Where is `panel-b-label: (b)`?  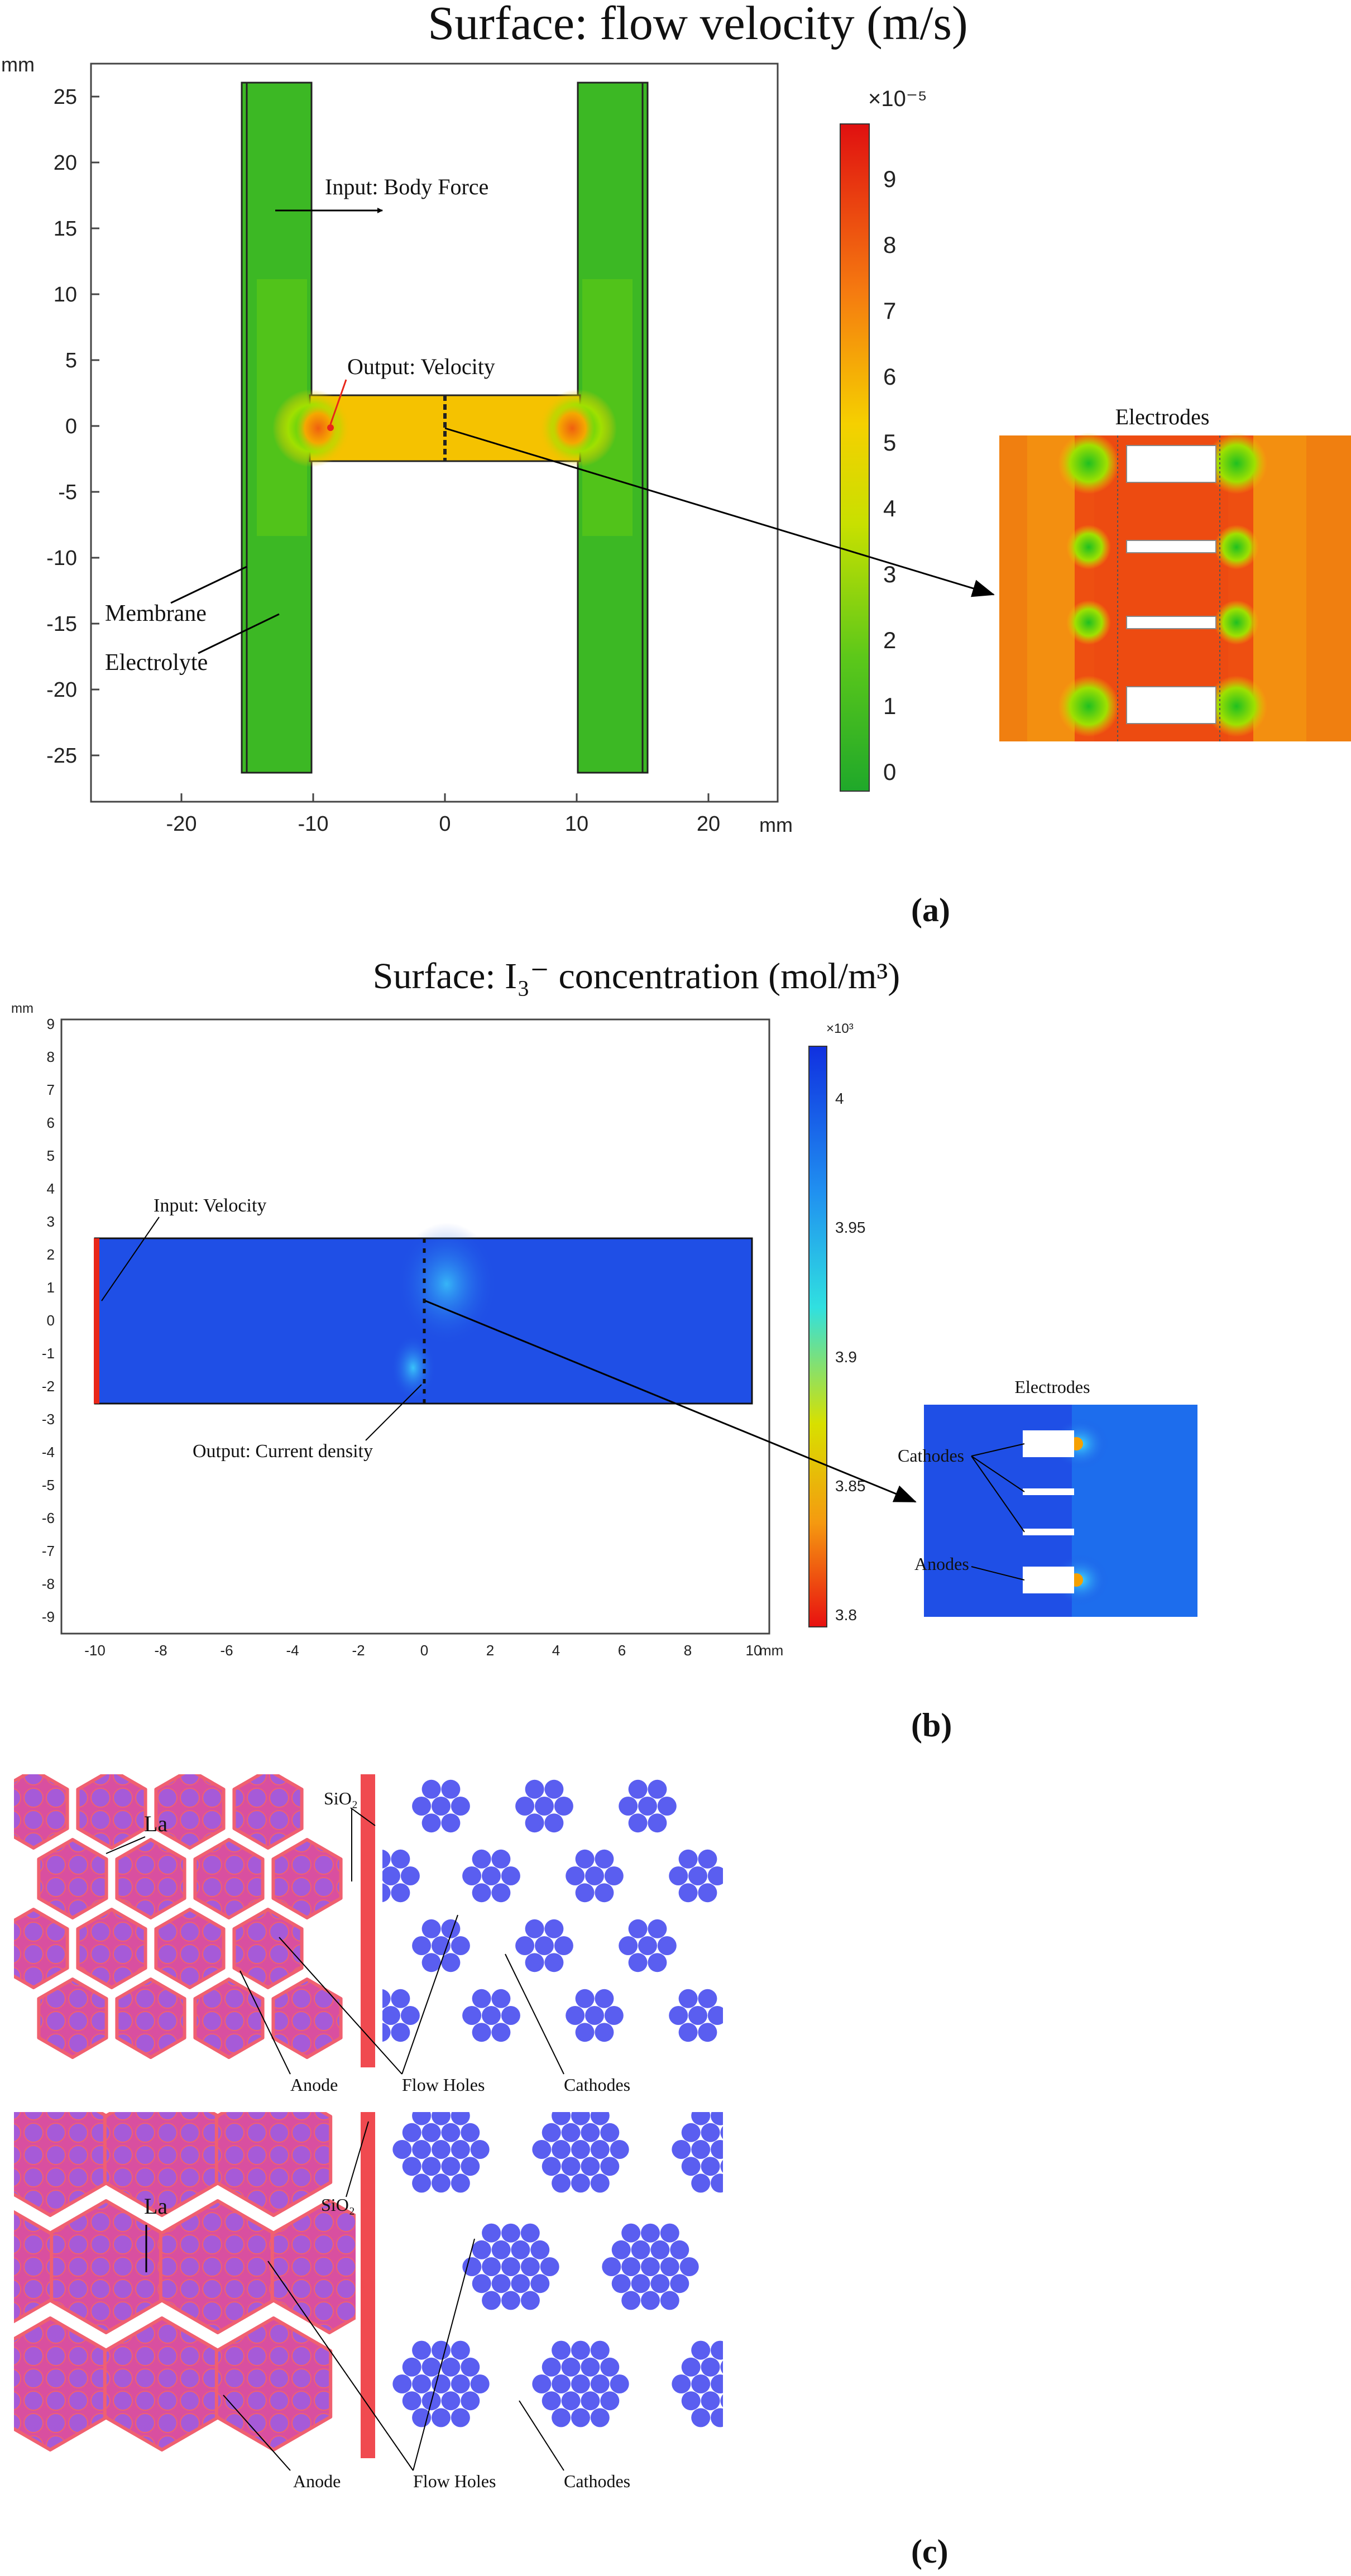
panel-b-label: (b) is located at coordinates (931, 1725).